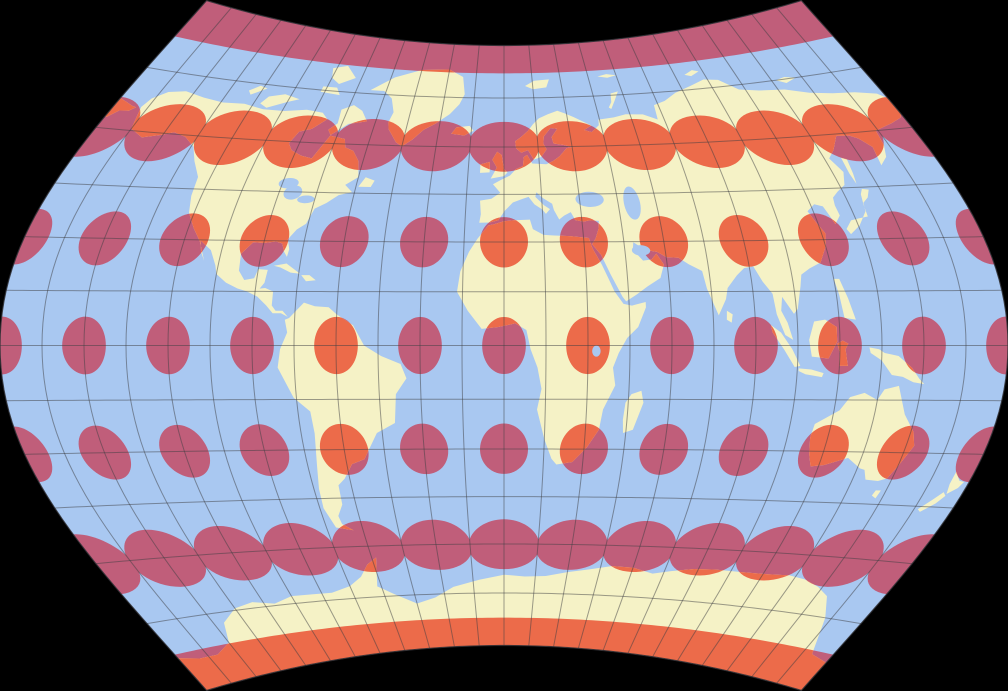 This screenshot has height=691, width=1008. What do you see at coordinates (897, 366) in the screenshot?
I see `landmass-new-guinea` at bounding box center [897, 366].